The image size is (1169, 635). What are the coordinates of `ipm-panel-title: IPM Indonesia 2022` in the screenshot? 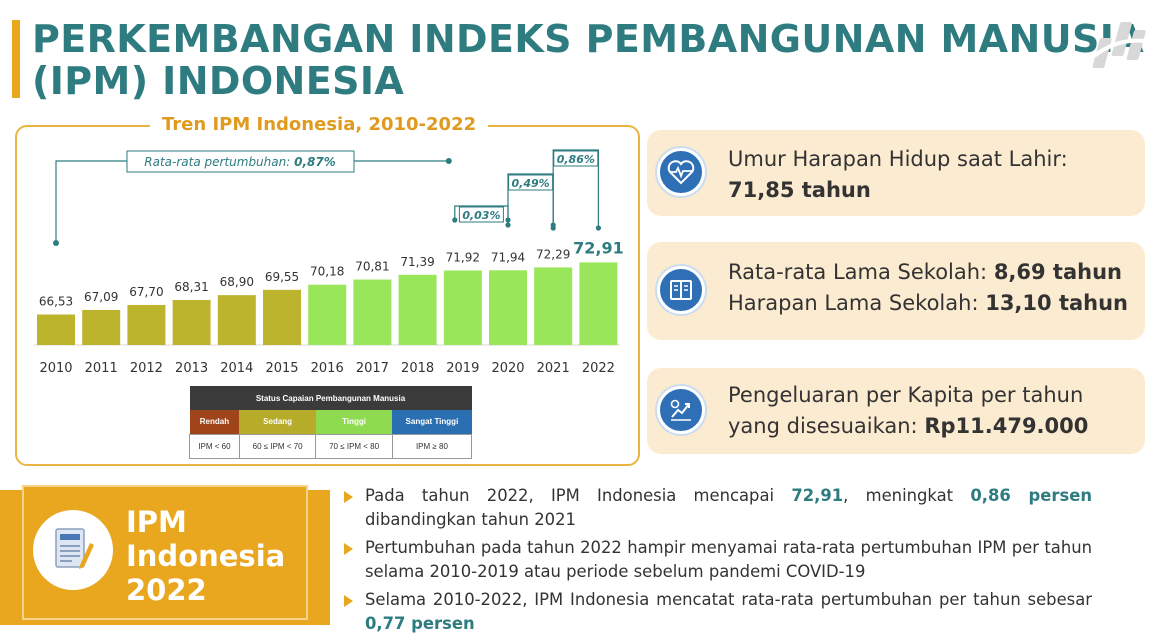 It's located at (205, 556).